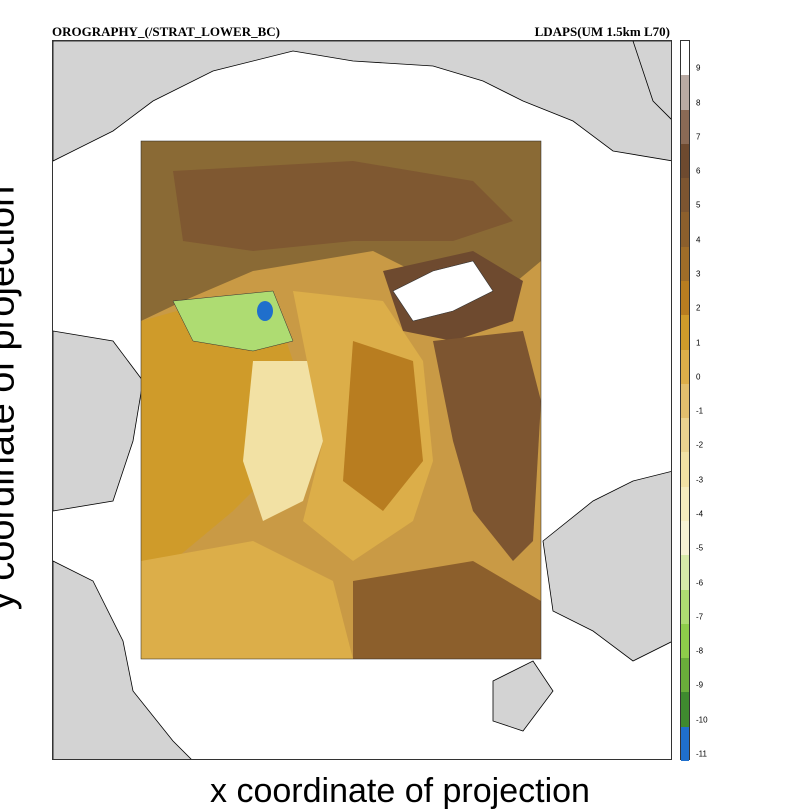  I want to click on plot-title-left: OROGRAPHY_(/STRAT_LOWER_BC), so click(166, 31).